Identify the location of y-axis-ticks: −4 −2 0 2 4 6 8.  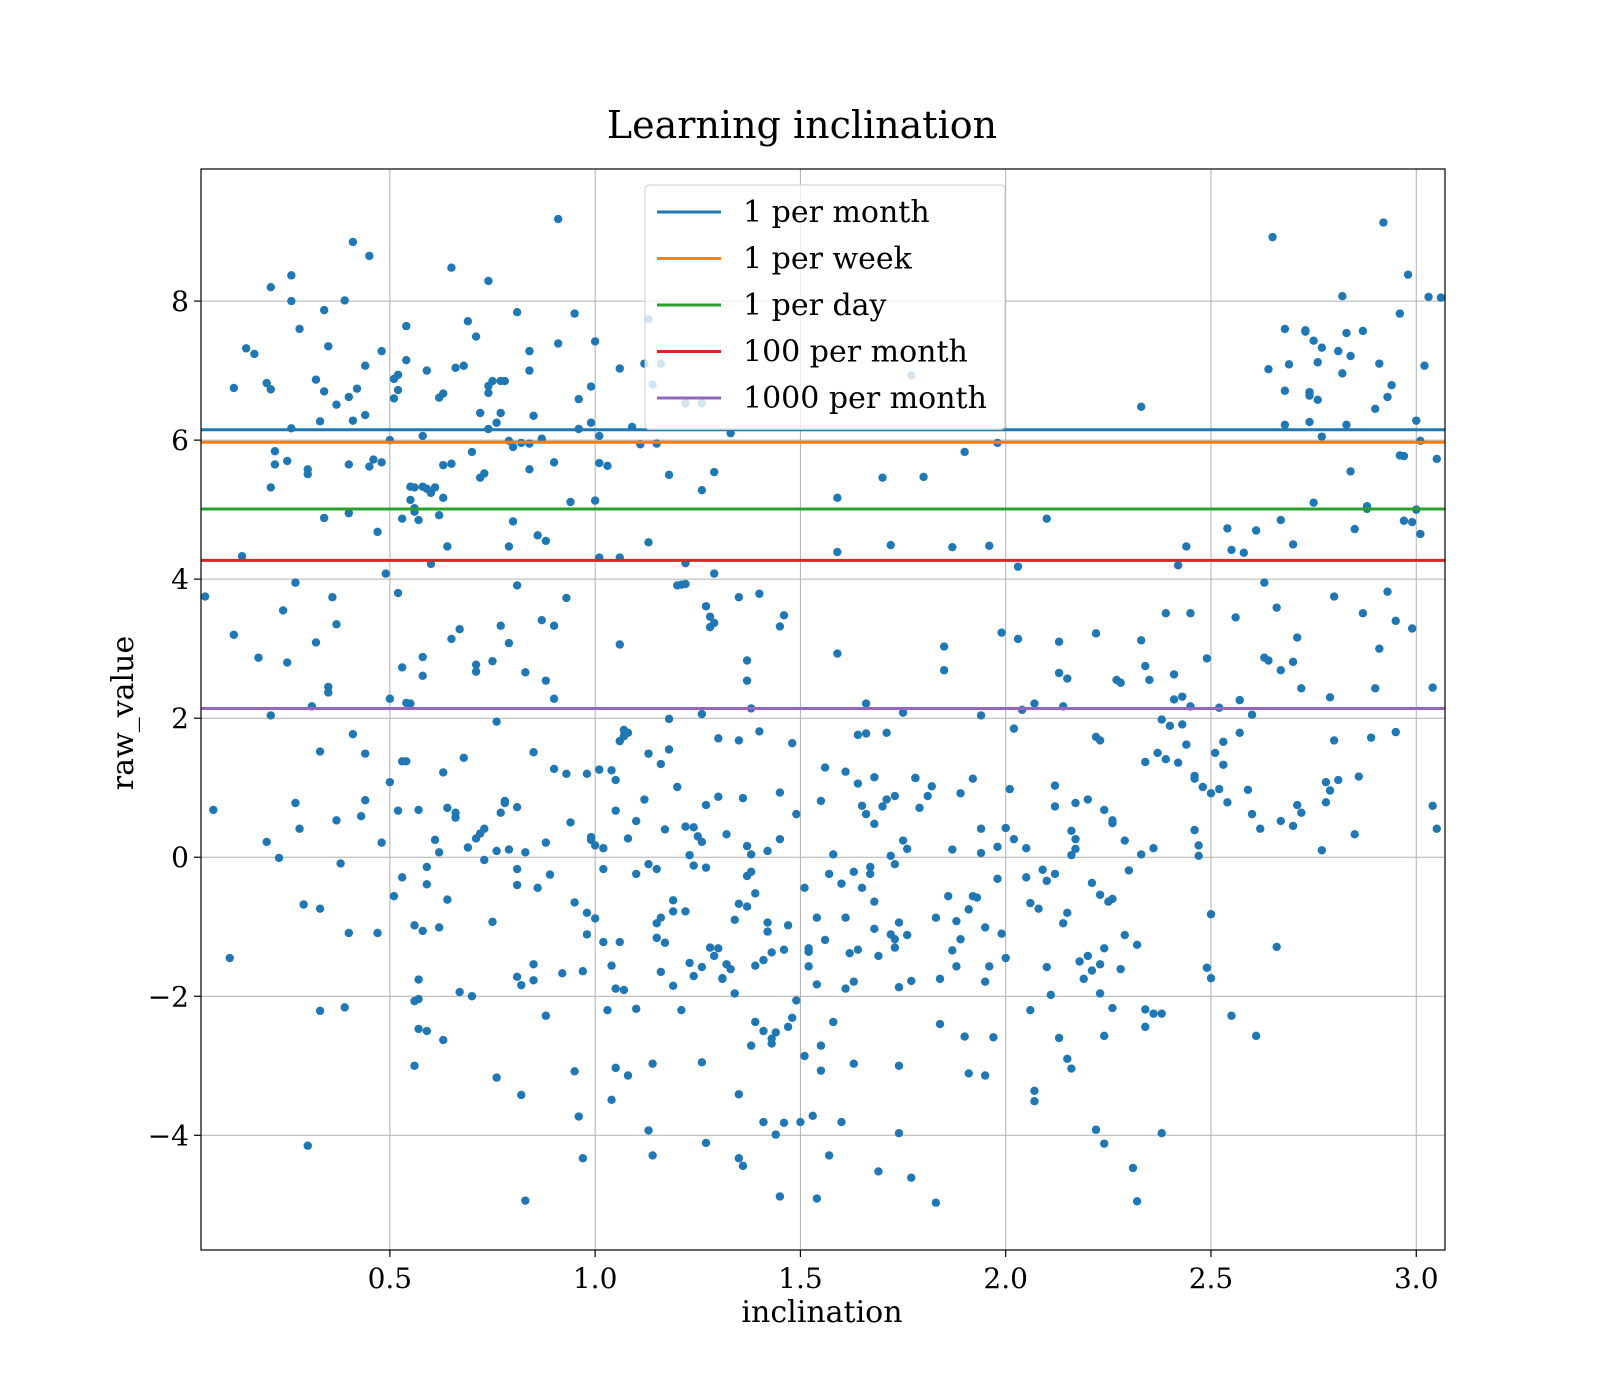
(174, 718).